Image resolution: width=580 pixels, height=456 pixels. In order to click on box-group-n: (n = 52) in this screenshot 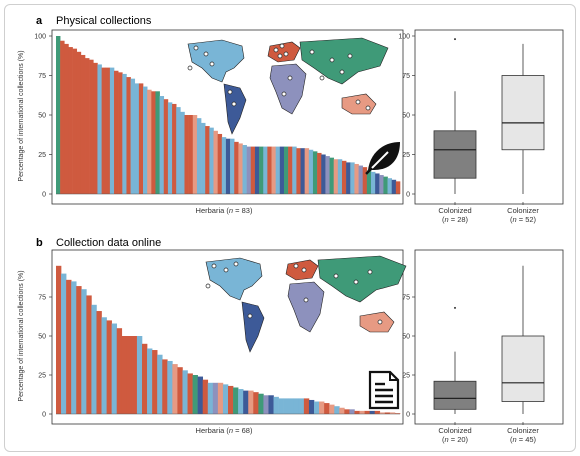, I will do `click(523, 219)`.